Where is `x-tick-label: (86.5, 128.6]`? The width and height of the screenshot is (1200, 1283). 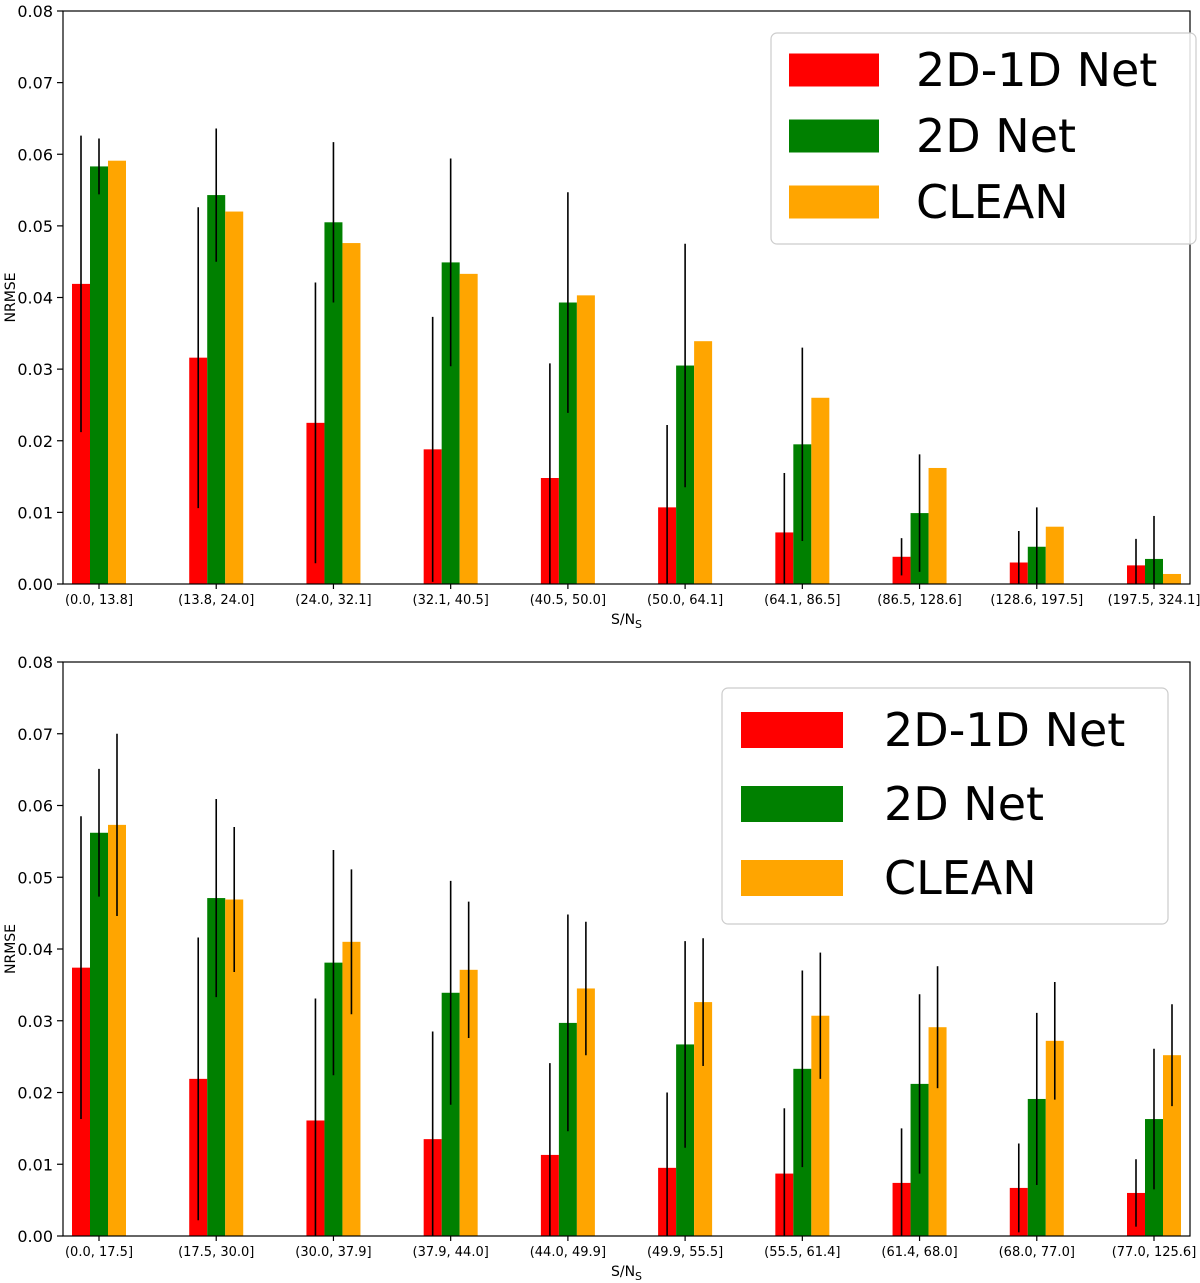
x-tick-label: (86.5, 128.6] is located at coordinates (919, 600).